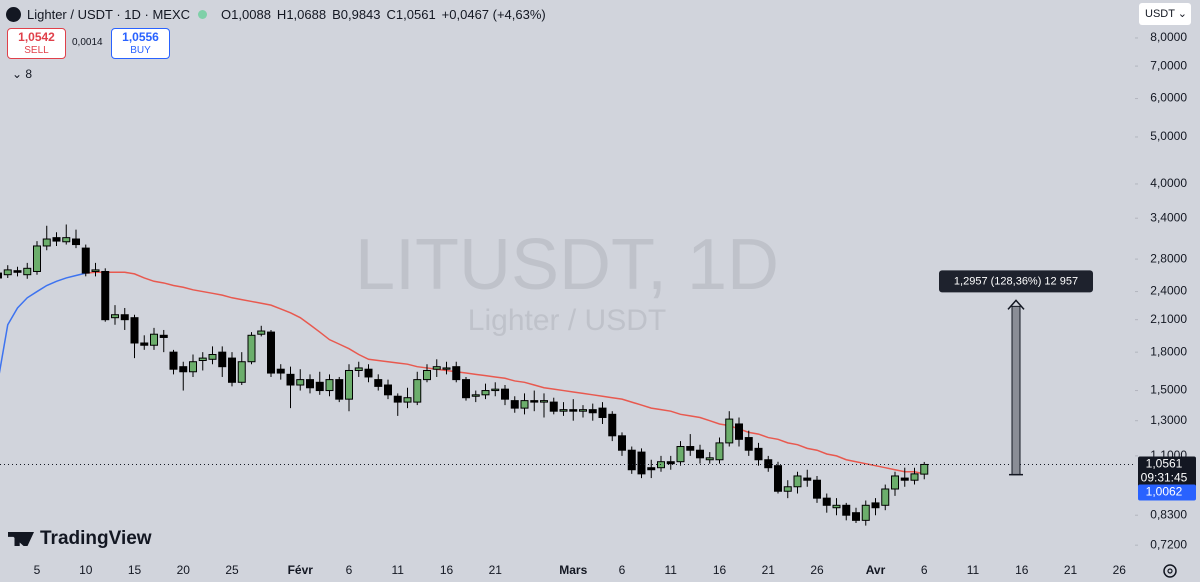 The height and width of the screenshot is (582, 1200). What do you see at coordinates (573, 570) in the screenshot?
I see `x-tick-label: Mars` at bounding box center [573, 570].